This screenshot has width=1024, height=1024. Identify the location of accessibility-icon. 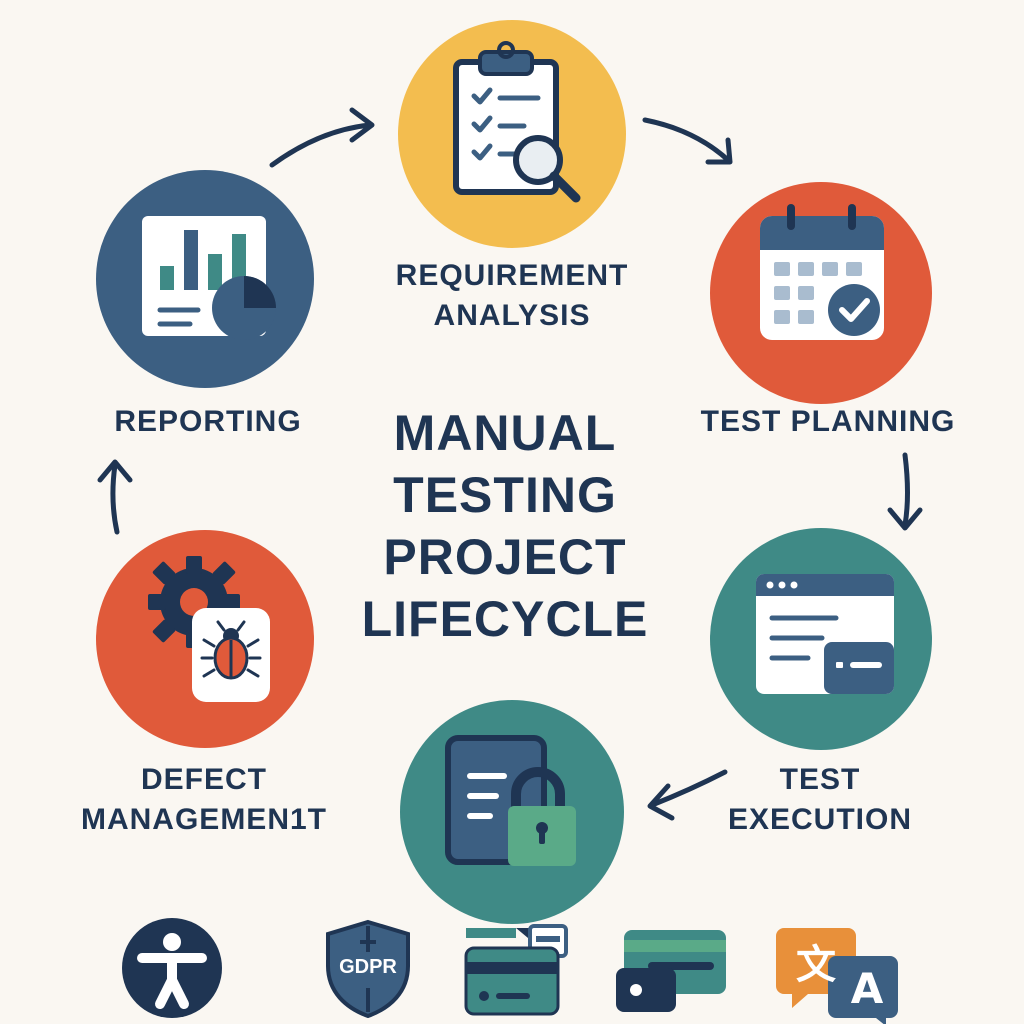
(172, 968).